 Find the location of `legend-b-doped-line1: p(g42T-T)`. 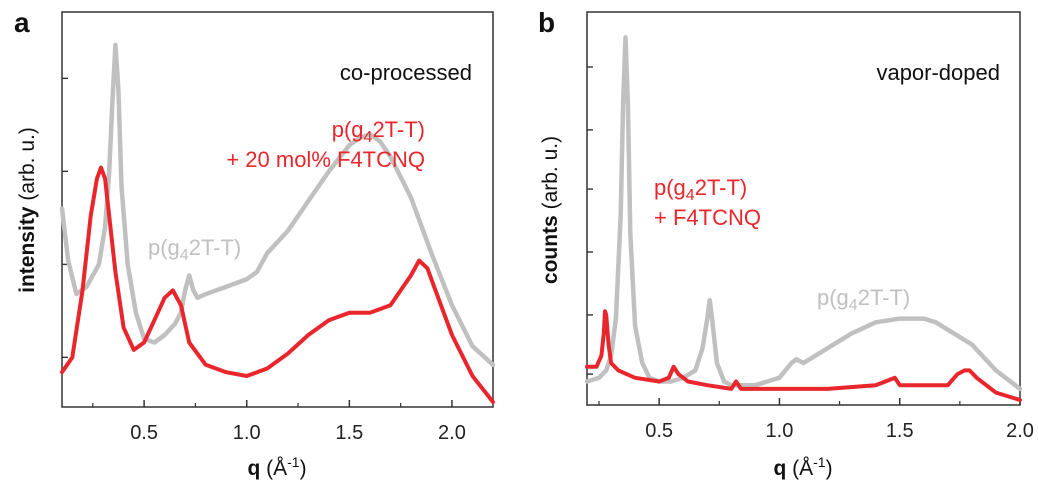

legend-b-doped-line1: p(g42T-T) is located at coordinates (700, 189).